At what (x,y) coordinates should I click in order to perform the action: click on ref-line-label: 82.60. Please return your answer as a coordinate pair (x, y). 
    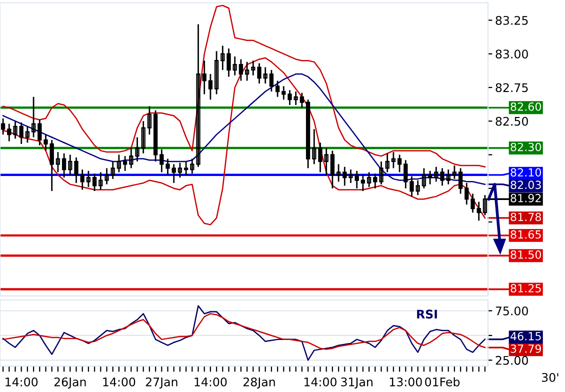
    Looking at the image, I should click on (526, 106).